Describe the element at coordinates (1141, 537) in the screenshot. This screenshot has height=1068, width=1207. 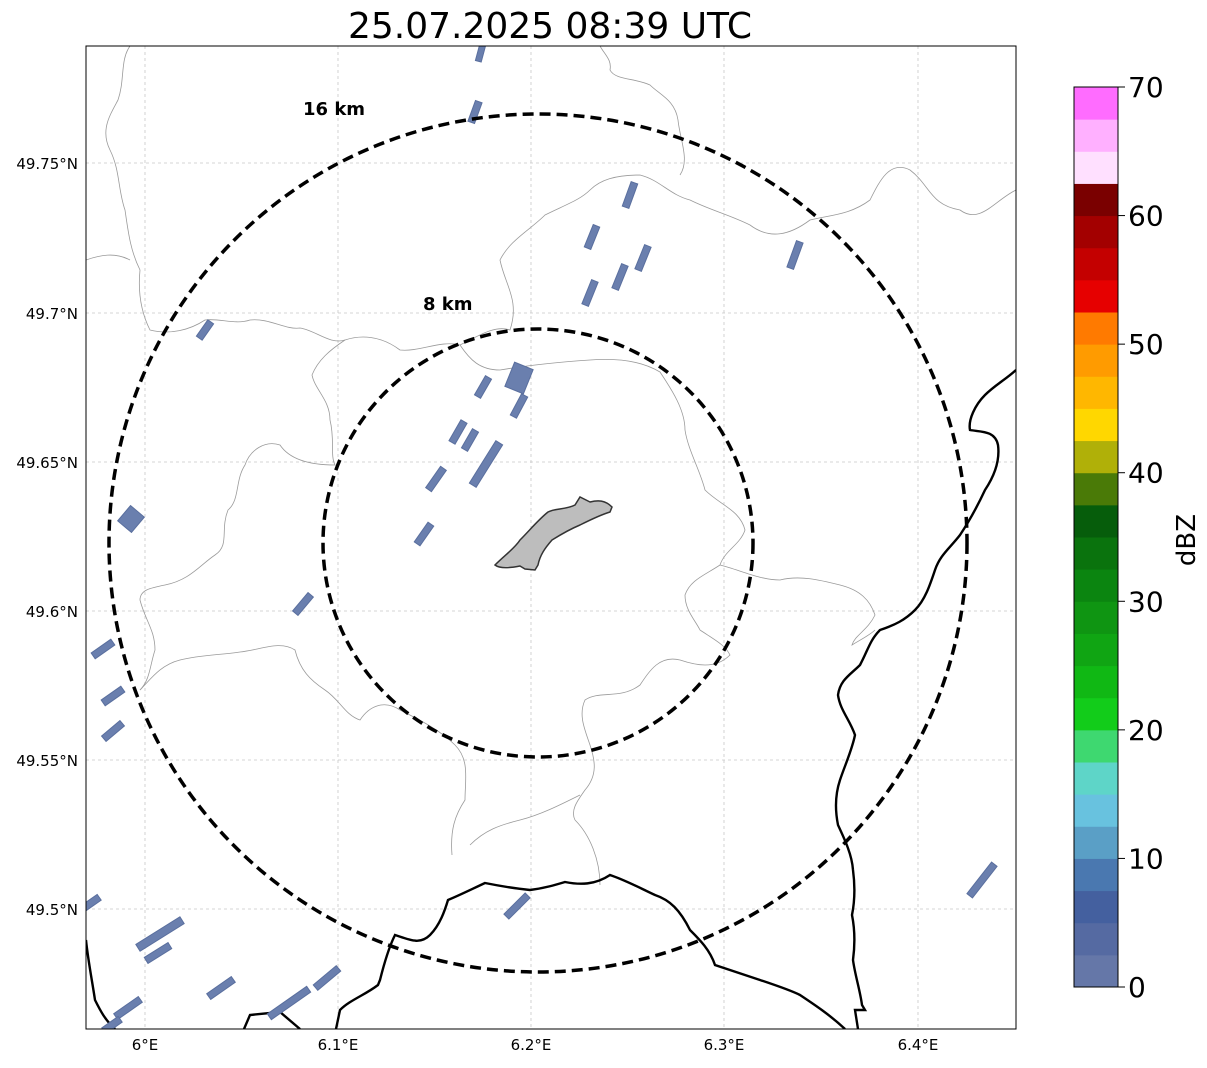
I see `colorbar-ticks: 0 10 20 30 40 50 60 70` at that location.